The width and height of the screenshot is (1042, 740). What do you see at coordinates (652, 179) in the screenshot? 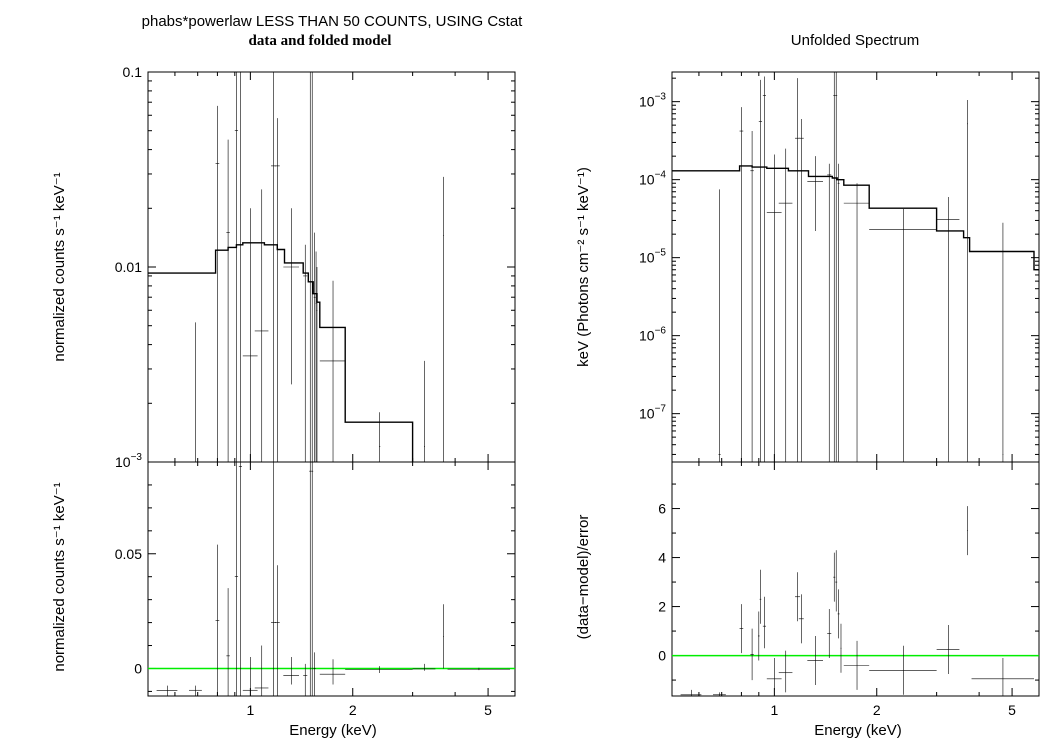
I see `y-tick-label: 10⁻⁴` at bounding box center [652, 179].